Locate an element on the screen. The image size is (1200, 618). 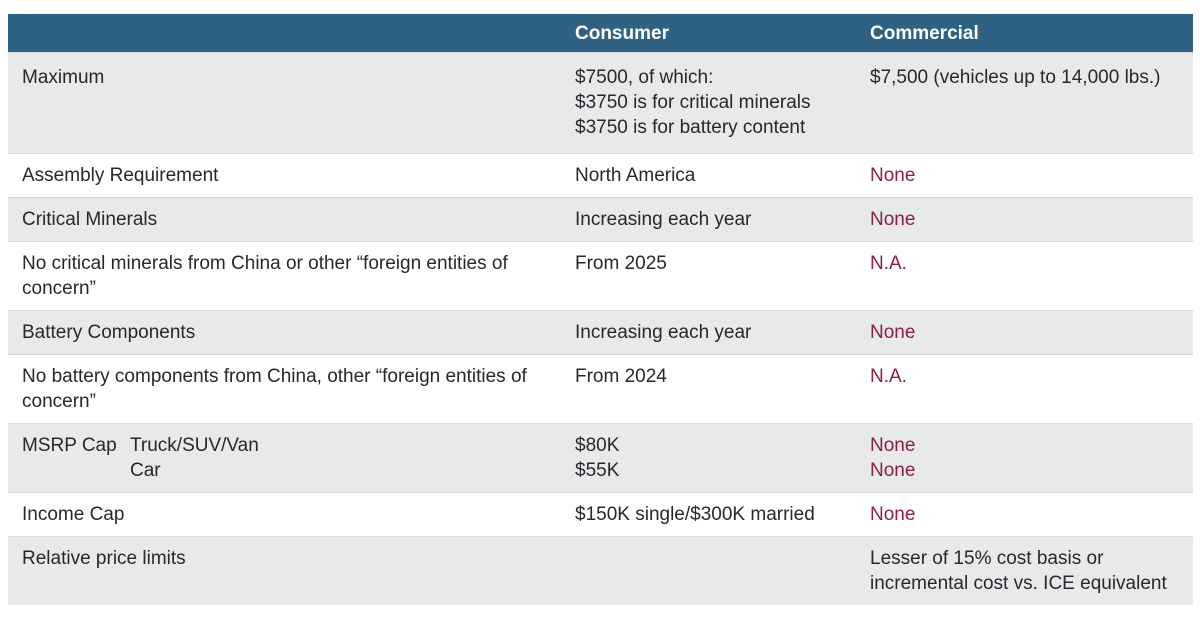
sublabel-car: Car is located at coordinates (145, 470).